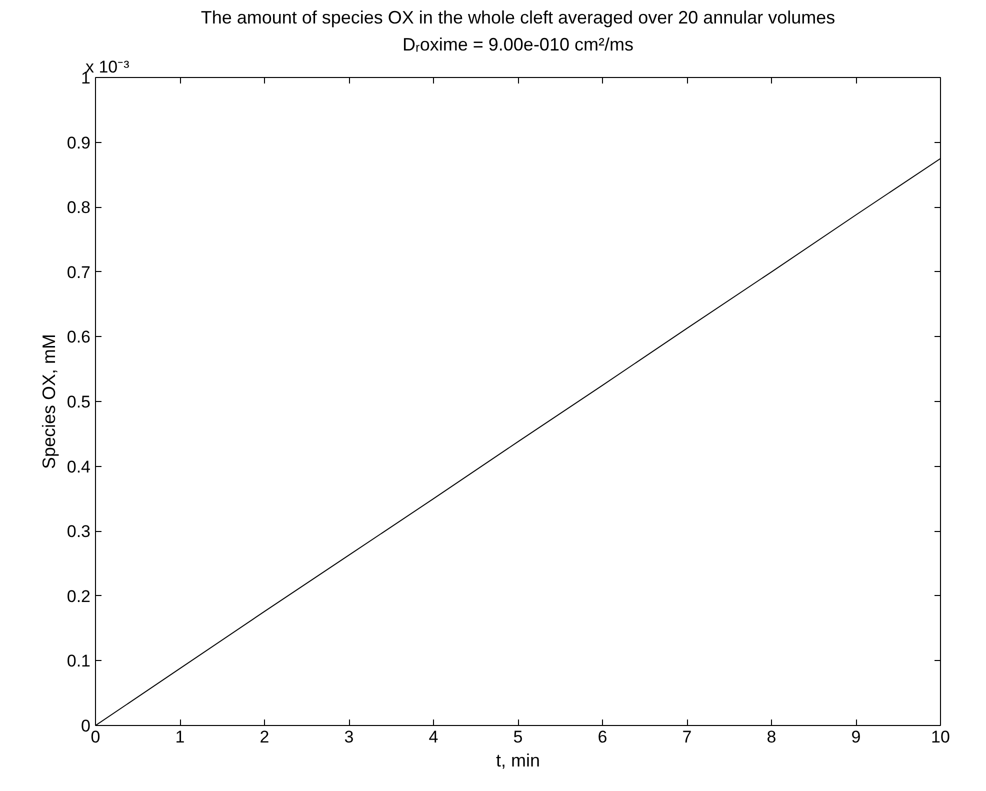 This screenshot has height=791, width=986. What do you see at coordinates (687, 737) in the screenshot?
I see `x-tick-label: 7` at bounding box center [687, 737].